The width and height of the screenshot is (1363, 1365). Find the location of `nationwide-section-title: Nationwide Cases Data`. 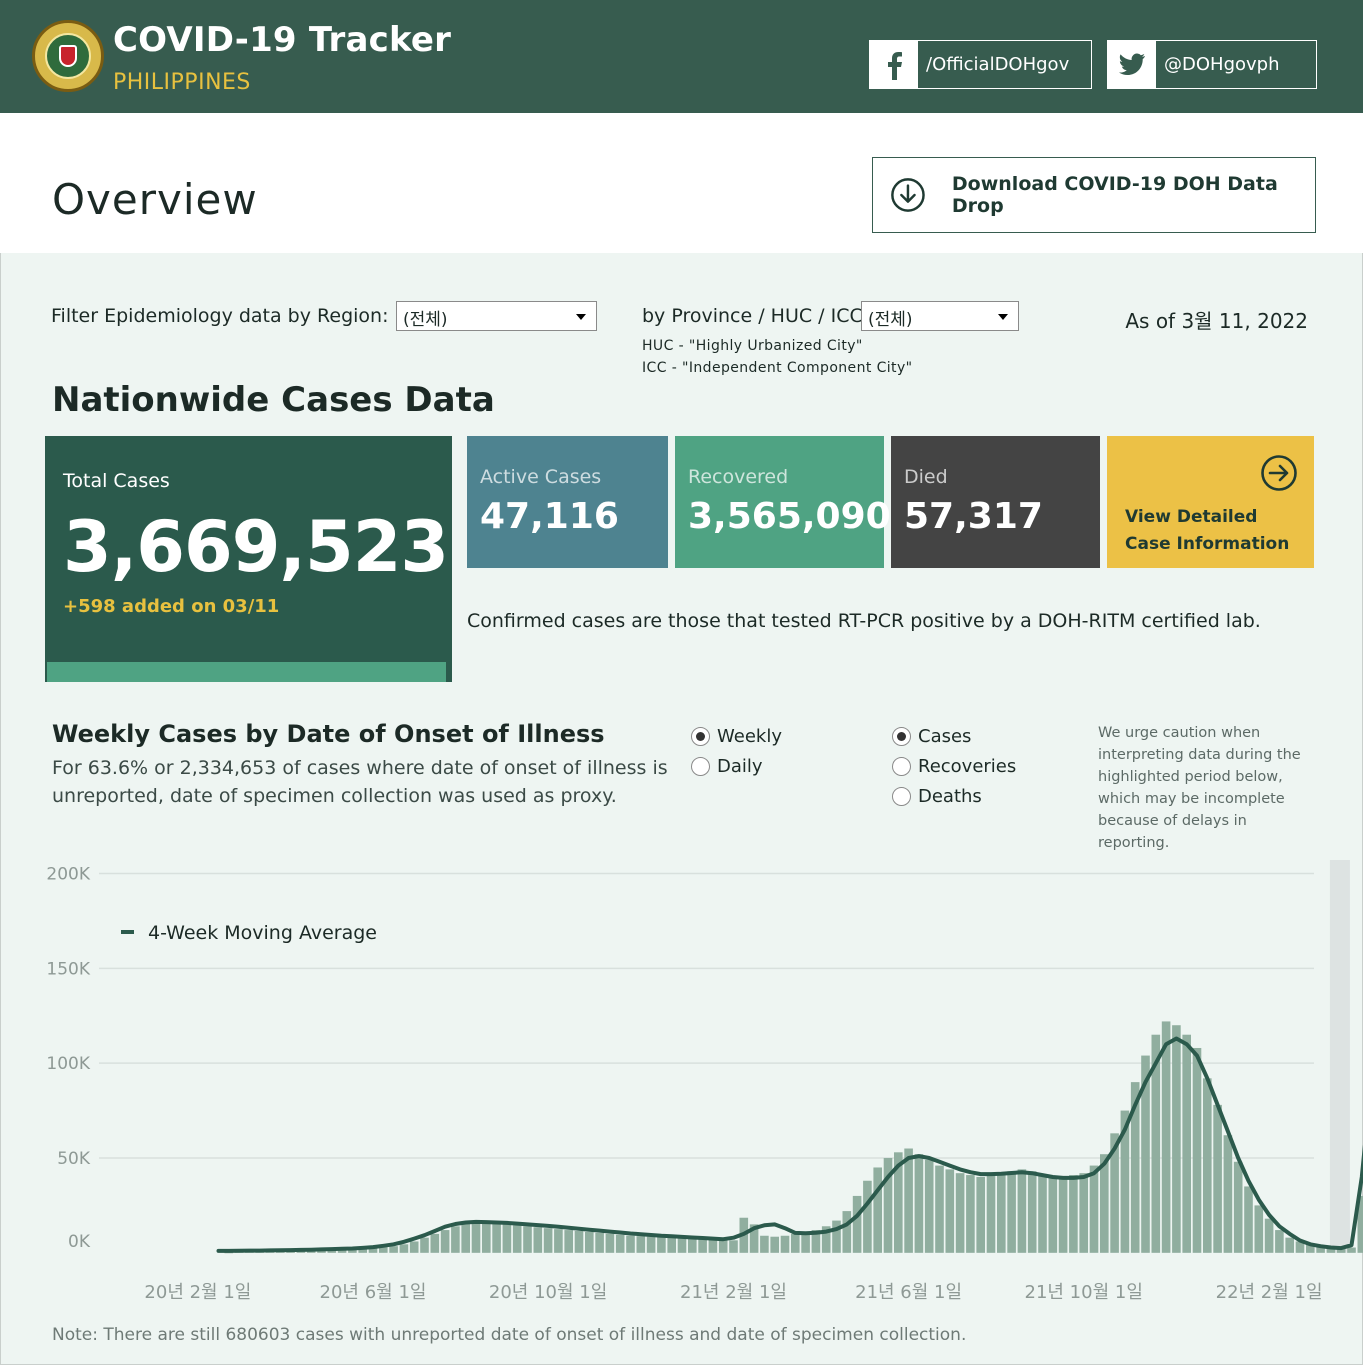

nationwide-section-title: Nationwide Cases Data is located at coordinates (273, 400).